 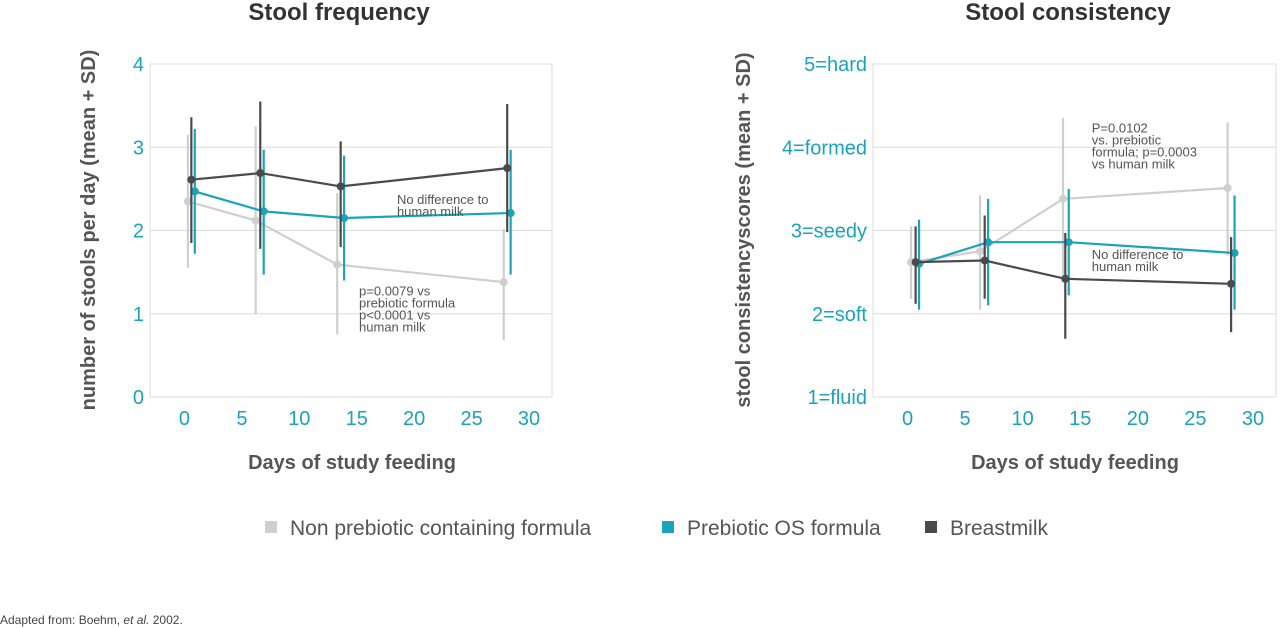 What do you see at coordinates (138, 65) in the screenshot?
I see `y-tick-label: 4` at bounding box center [138, 65].